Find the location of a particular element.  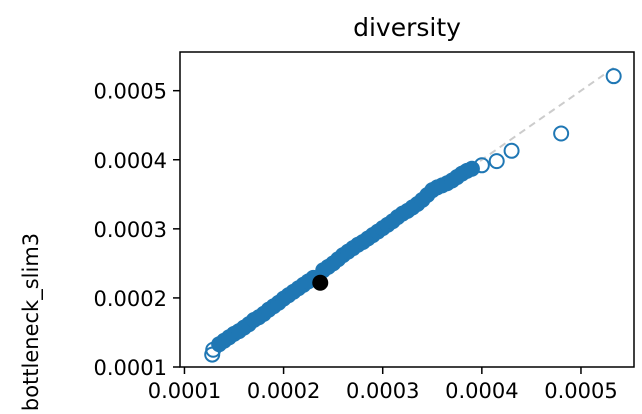

data-point is located at coordinates (471, 168).